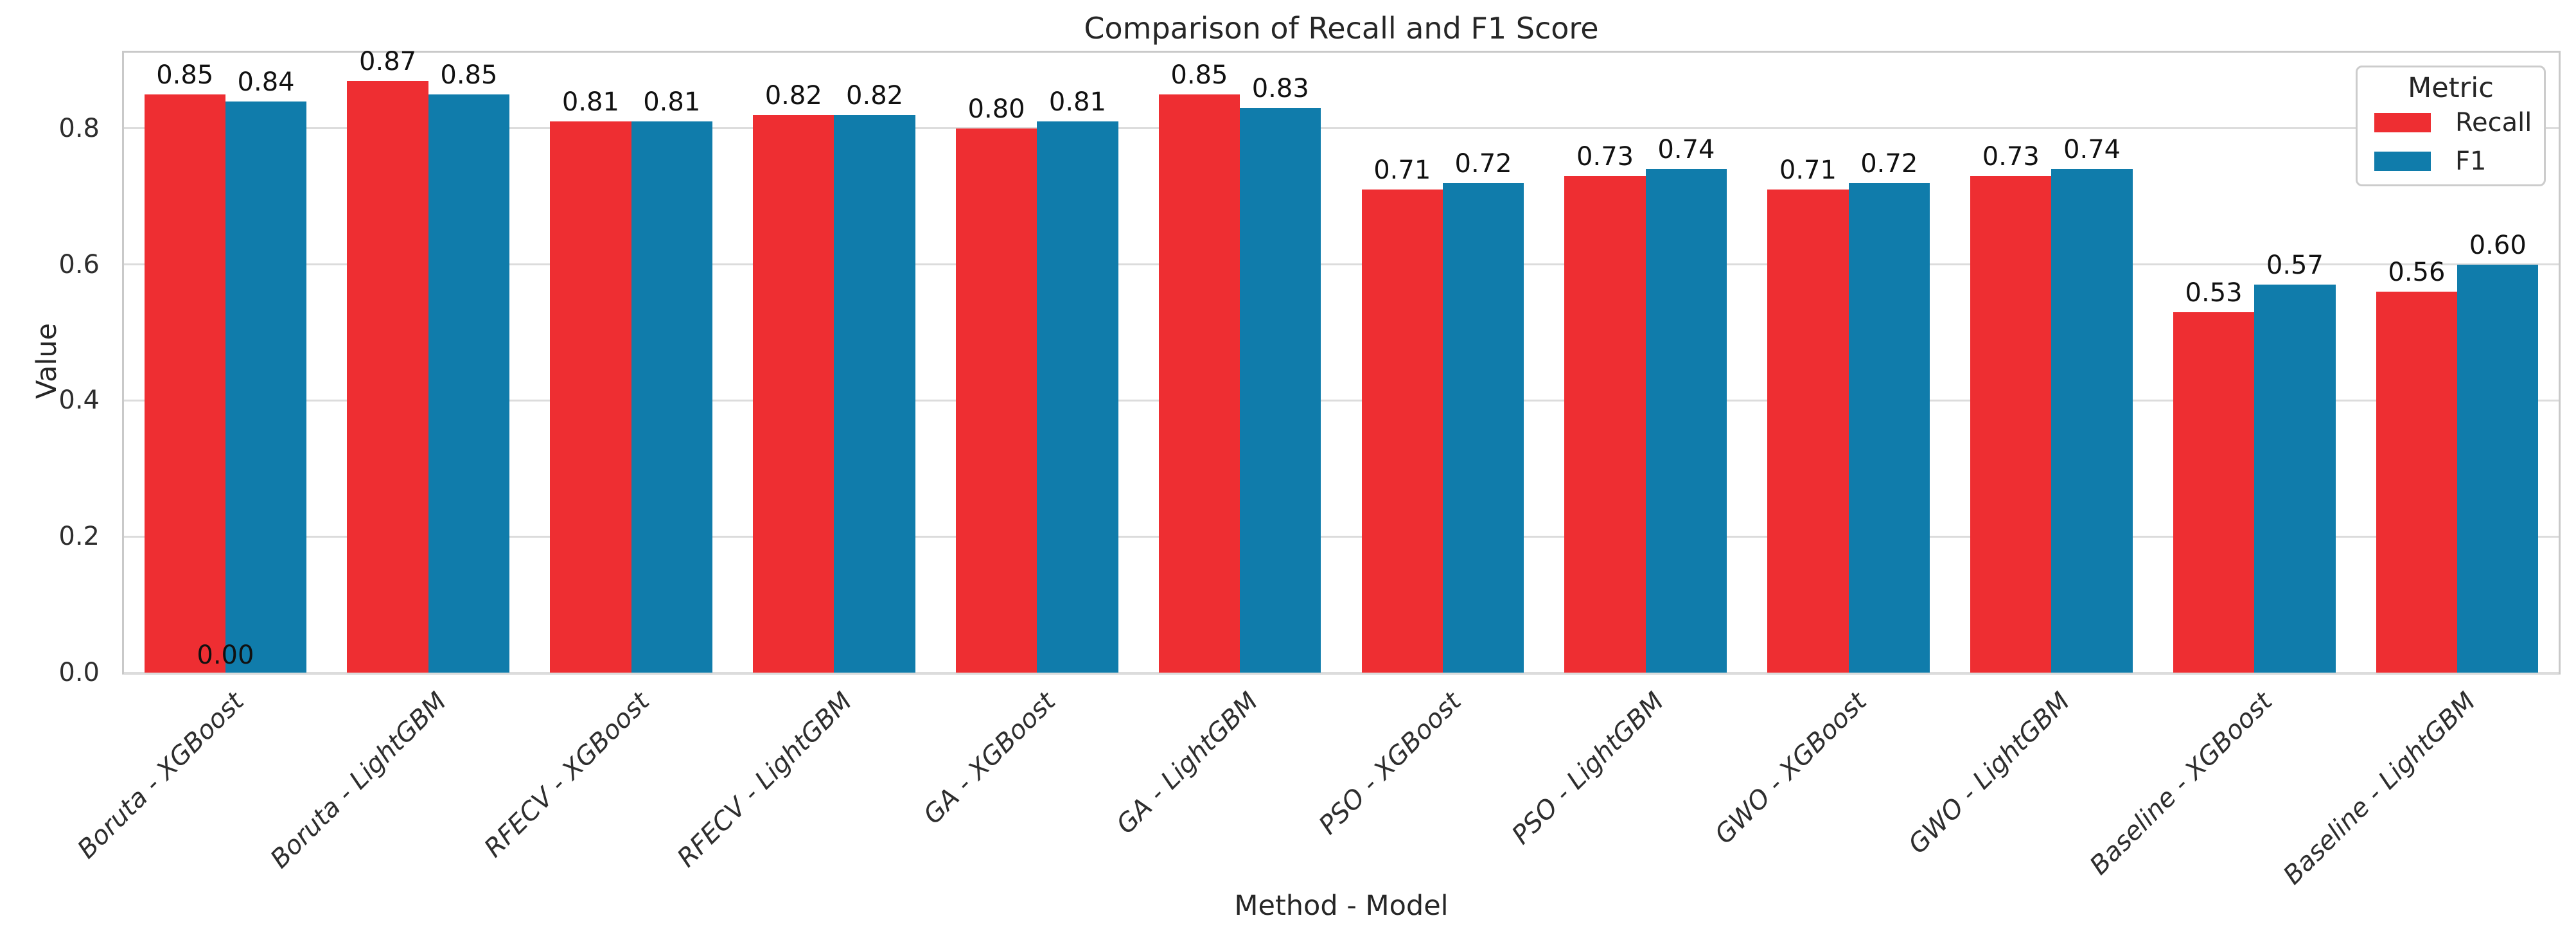 The image size is (2576, 936). What do you see at coordinates (79, 128) in the screenshot?
I see `y-tick-label: 0.8` at bounding box center [79, 128].